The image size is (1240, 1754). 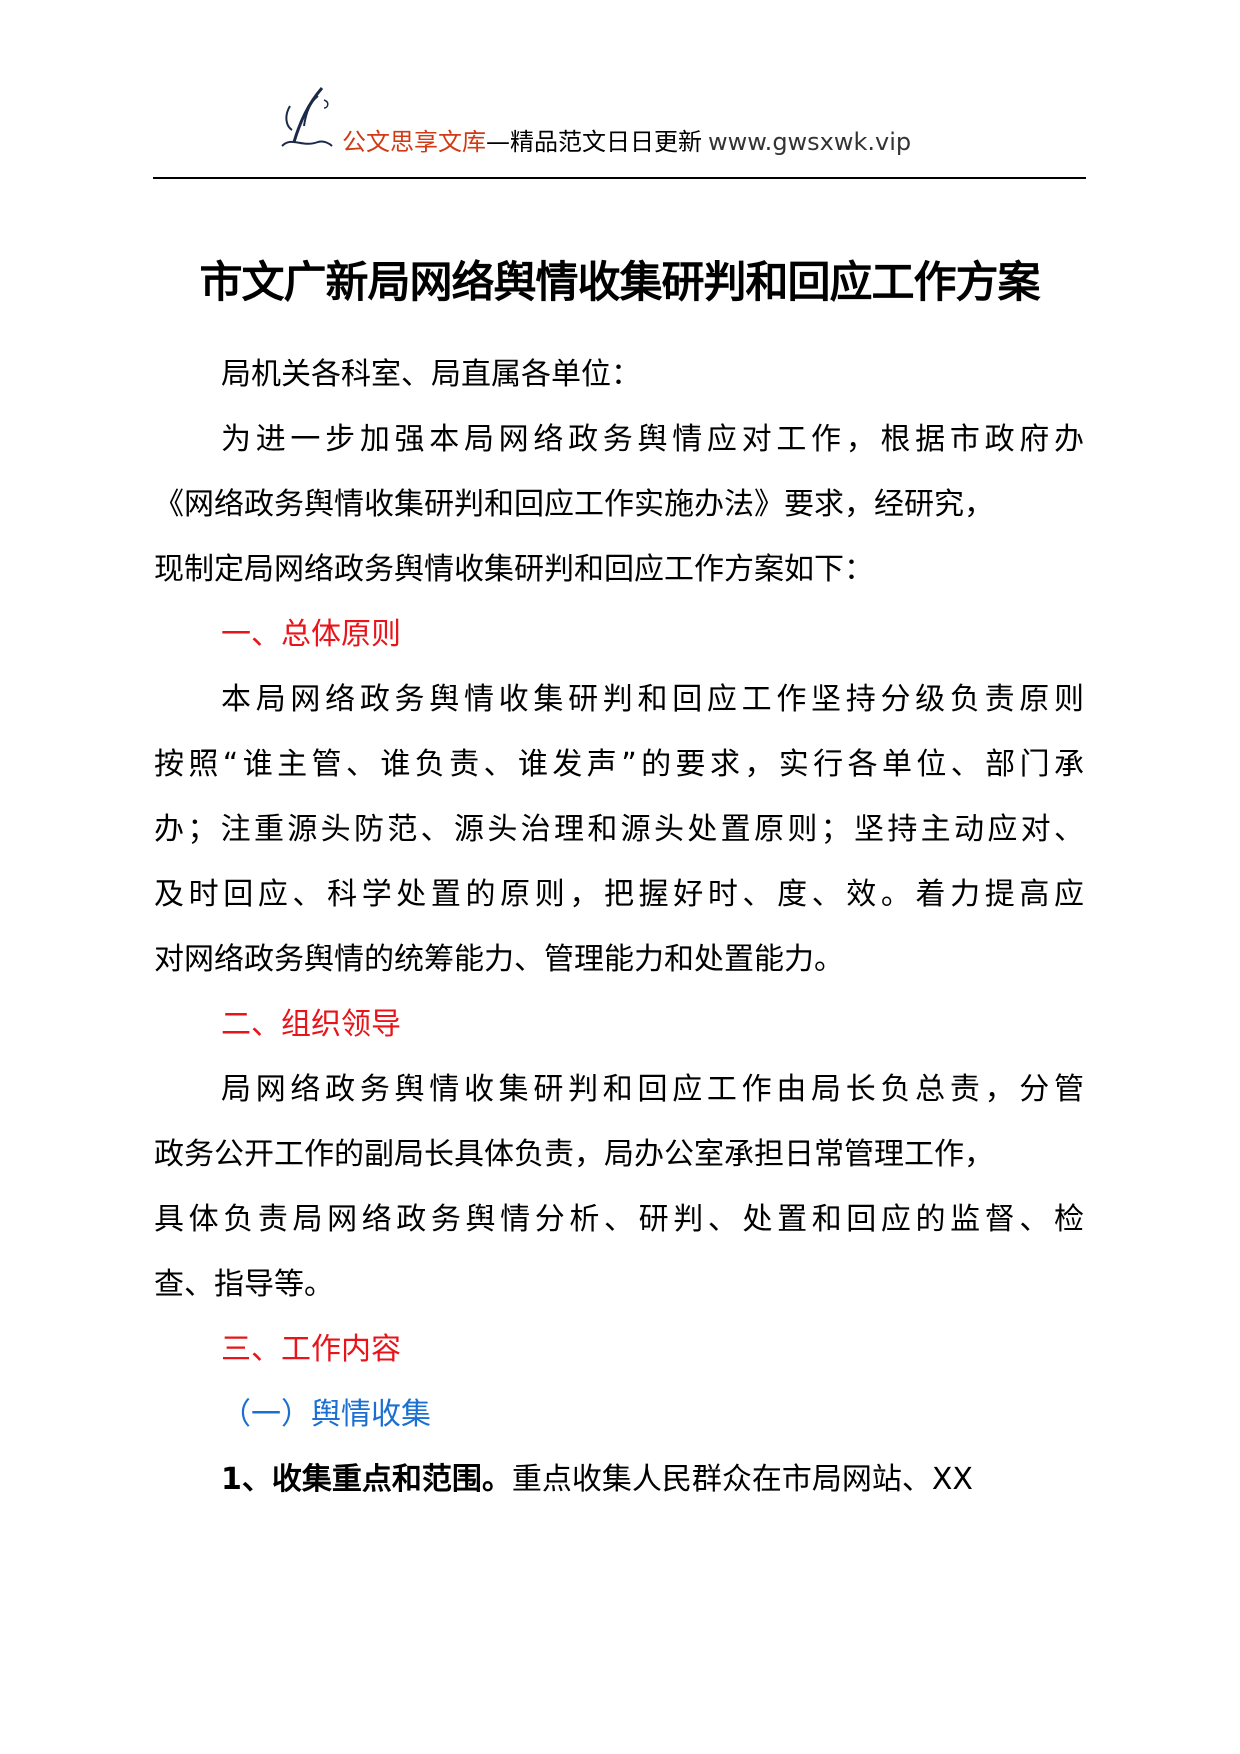 I want to click on paragraph-line: 政务公开工作的副局长具体负责，局办公室承担日常管理工作，, so click(x=574, y=1154).